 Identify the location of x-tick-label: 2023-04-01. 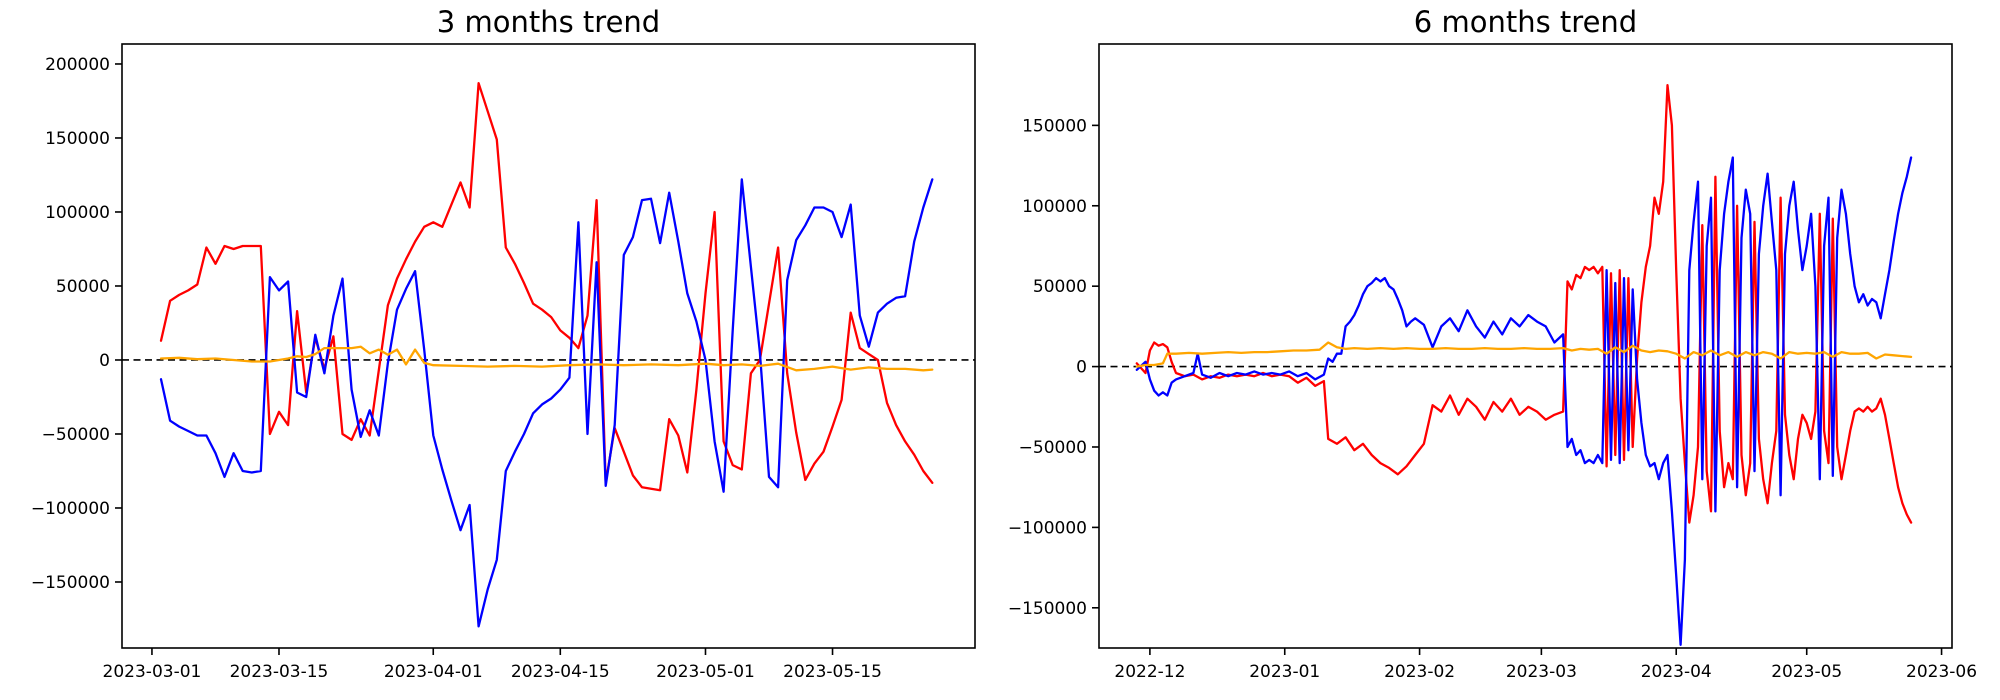
(433, 672).